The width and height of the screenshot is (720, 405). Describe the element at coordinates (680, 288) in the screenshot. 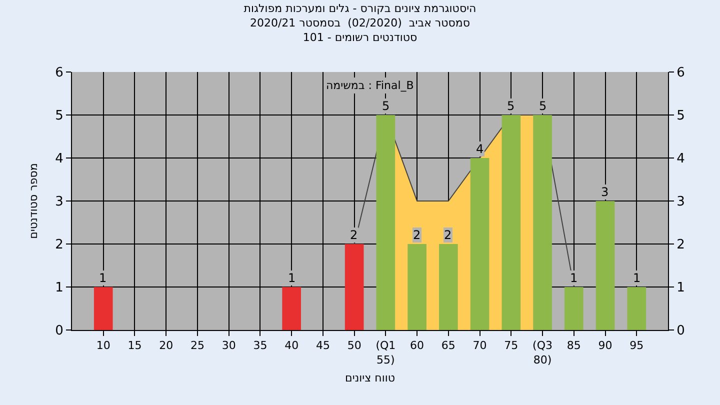

I see `y2-tick-label: 1` at that location.